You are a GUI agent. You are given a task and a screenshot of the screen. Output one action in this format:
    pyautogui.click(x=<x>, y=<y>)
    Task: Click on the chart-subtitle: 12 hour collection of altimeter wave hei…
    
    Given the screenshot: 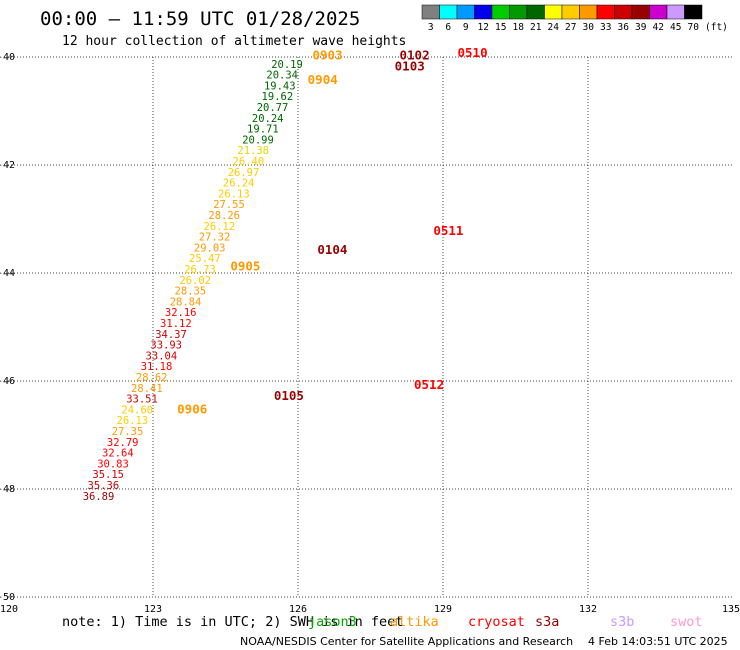 What is the action you would take?
    pyautogui.click(x=234, y=41)
    